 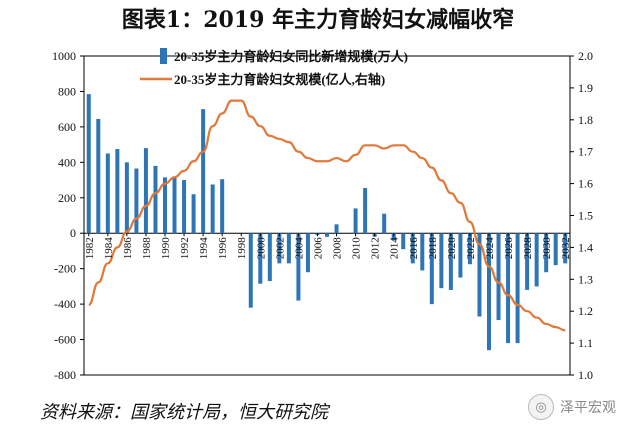 What do you see at coordinates (184, 207) in the screenshot?
I see `bar-1992` at bounding box center [184, 207].